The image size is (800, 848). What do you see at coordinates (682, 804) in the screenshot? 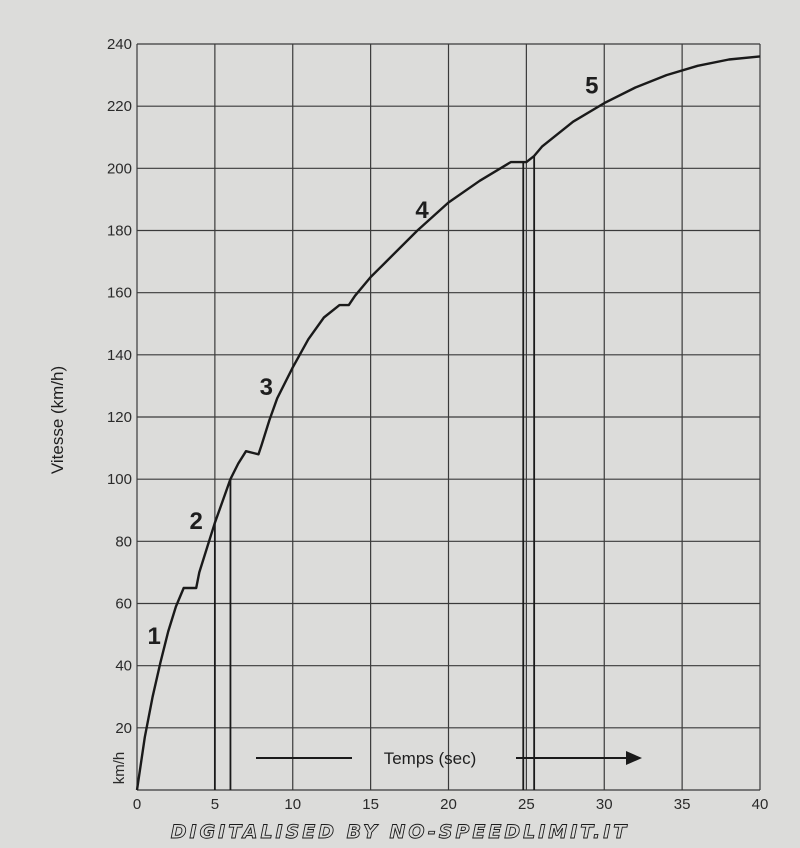
I see `x-tick-label: 35` at bounding box center [682, 804].